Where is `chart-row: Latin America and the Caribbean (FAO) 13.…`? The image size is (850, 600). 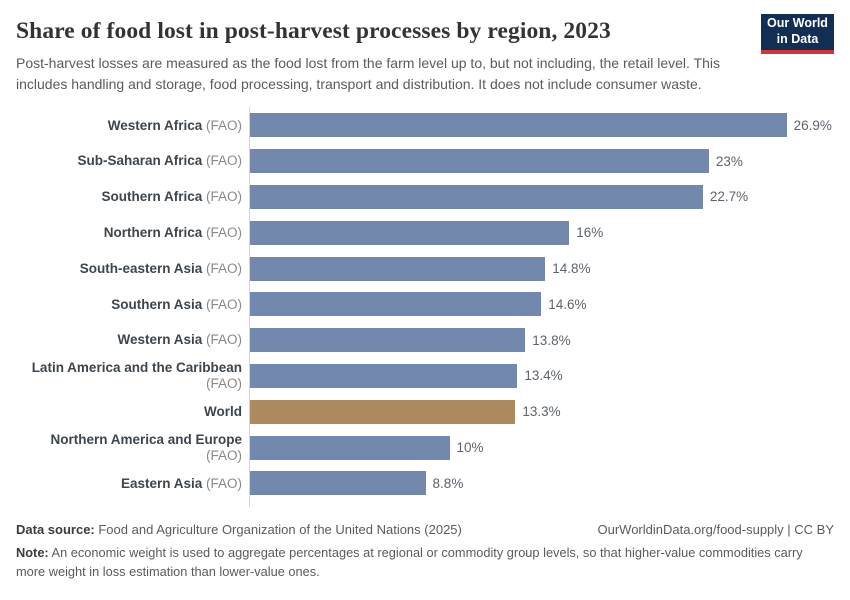 chart-row: Latin America and the Caribbean (FAO) 13.… is located at coordinates (425, 376).